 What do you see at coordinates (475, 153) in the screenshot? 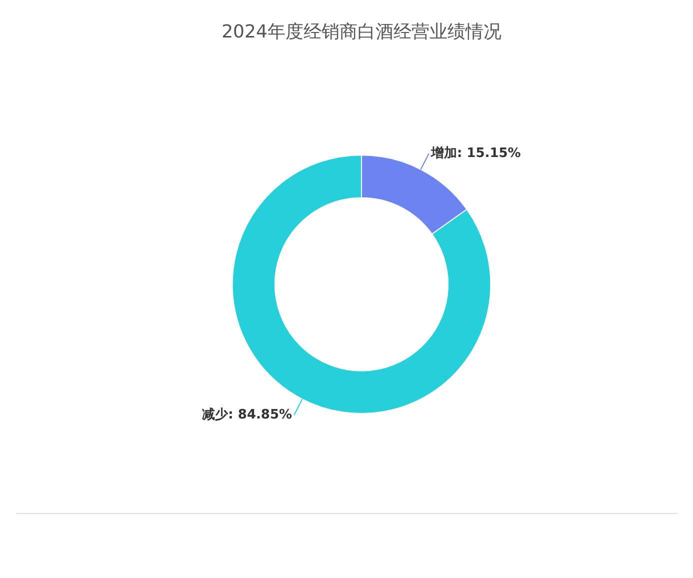
I see `slice-label: 增加: 15.15%` at bounding box center [475, 153].